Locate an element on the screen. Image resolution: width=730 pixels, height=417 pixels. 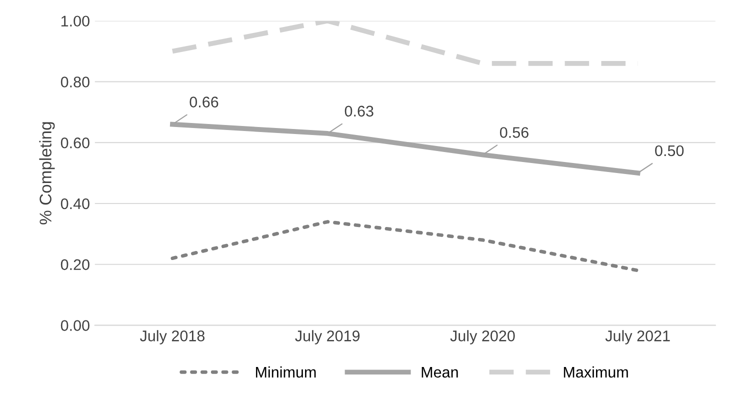
data-label: 0.66 is located at coordinates (204, 102).